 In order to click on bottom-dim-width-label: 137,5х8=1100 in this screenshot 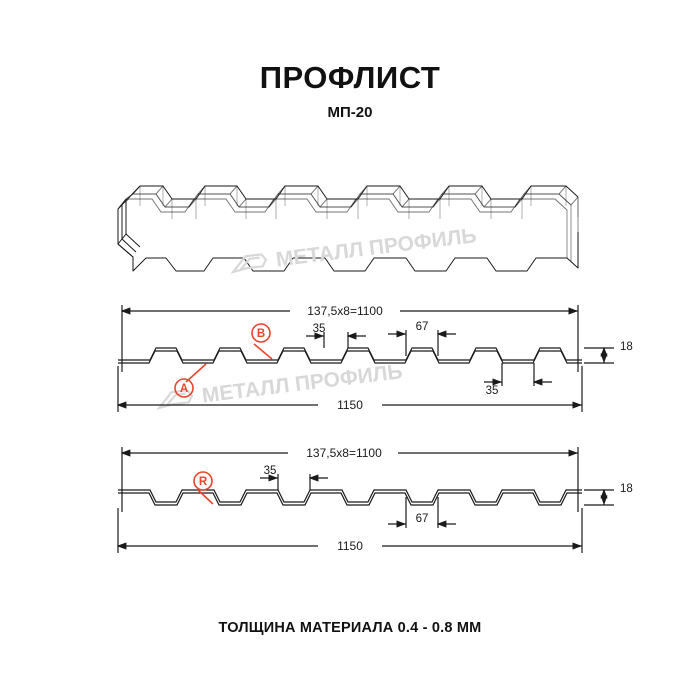, I will do `click(344, 453)`.